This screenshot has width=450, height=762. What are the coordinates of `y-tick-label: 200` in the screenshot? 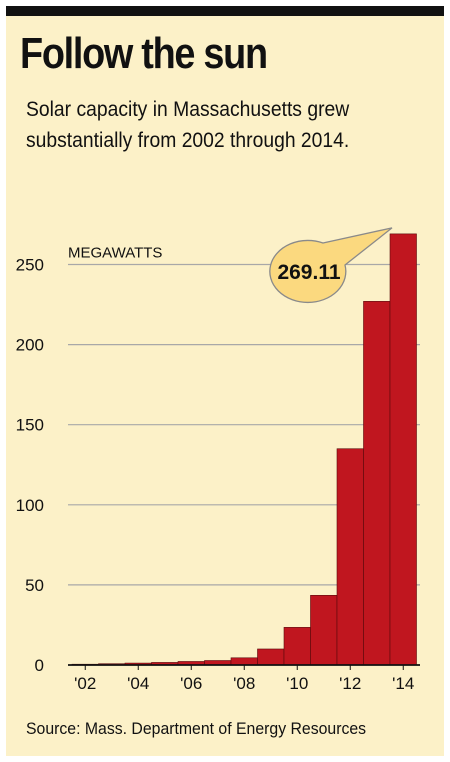 It's located at (30, 345).